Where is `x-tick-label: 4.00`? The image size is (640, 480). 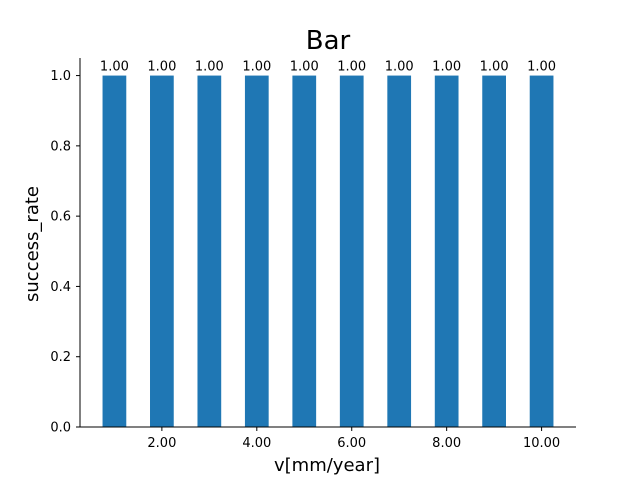
x-tick-label: 4.00 is located at coordinates (256, 443).